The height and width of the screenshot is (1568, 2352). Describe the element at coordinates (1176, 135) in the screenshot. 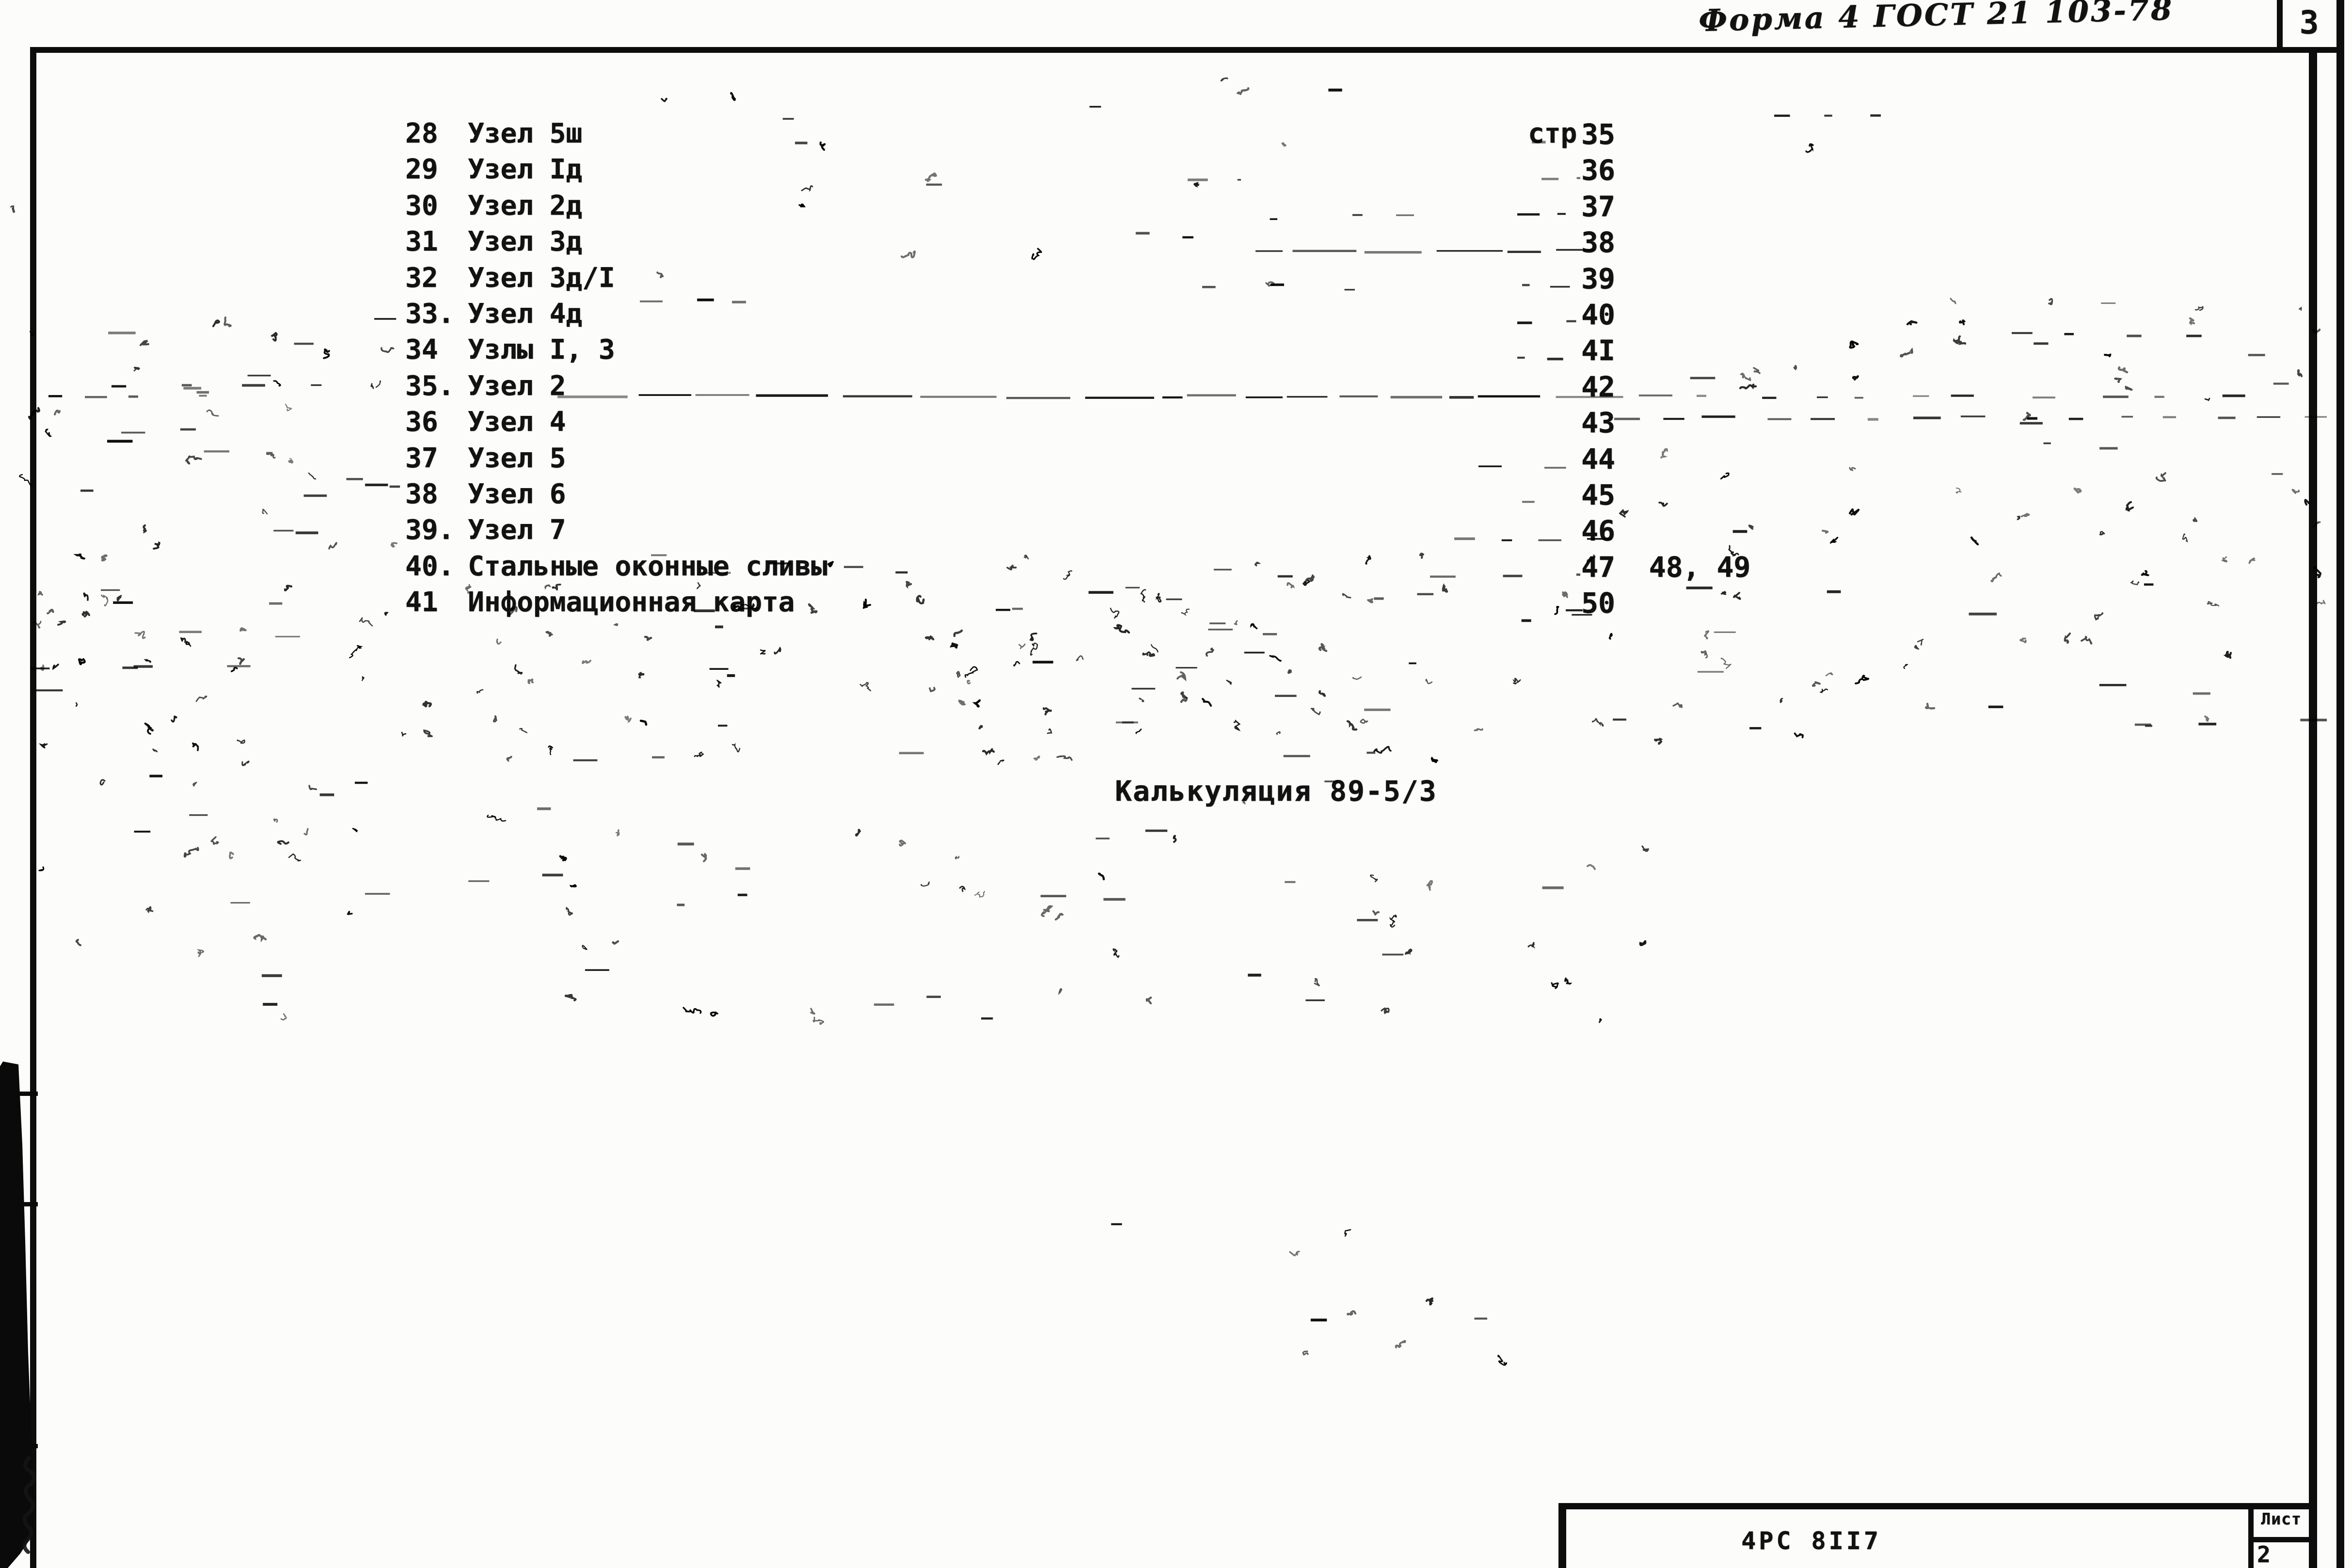

I see `toc-row: 28 Узел 5ш стр 35` at that location.